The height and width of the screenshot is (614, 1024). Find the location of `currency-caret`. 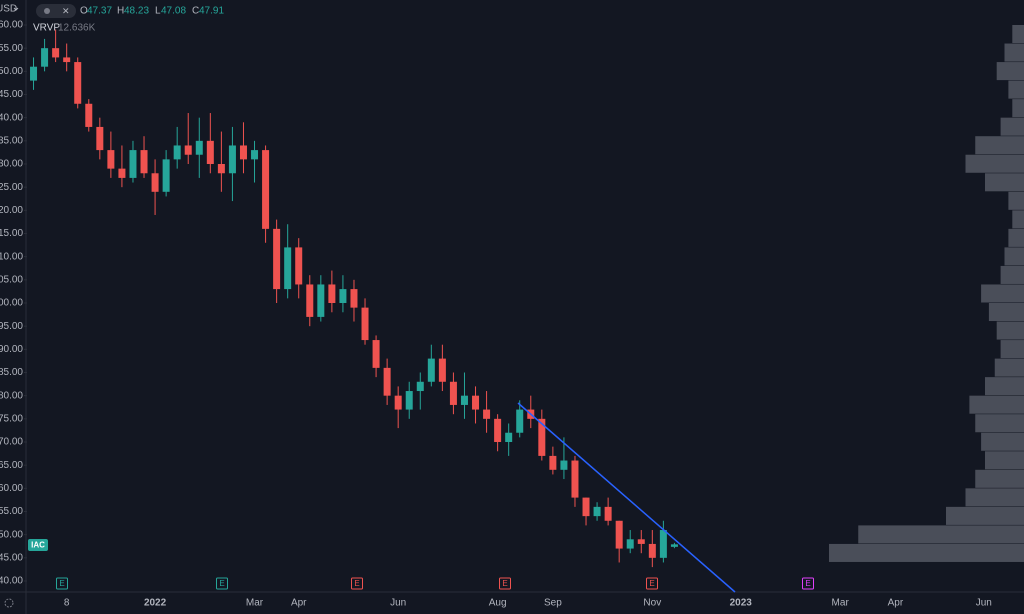

currency-caret is located at coordinates (16, 9).